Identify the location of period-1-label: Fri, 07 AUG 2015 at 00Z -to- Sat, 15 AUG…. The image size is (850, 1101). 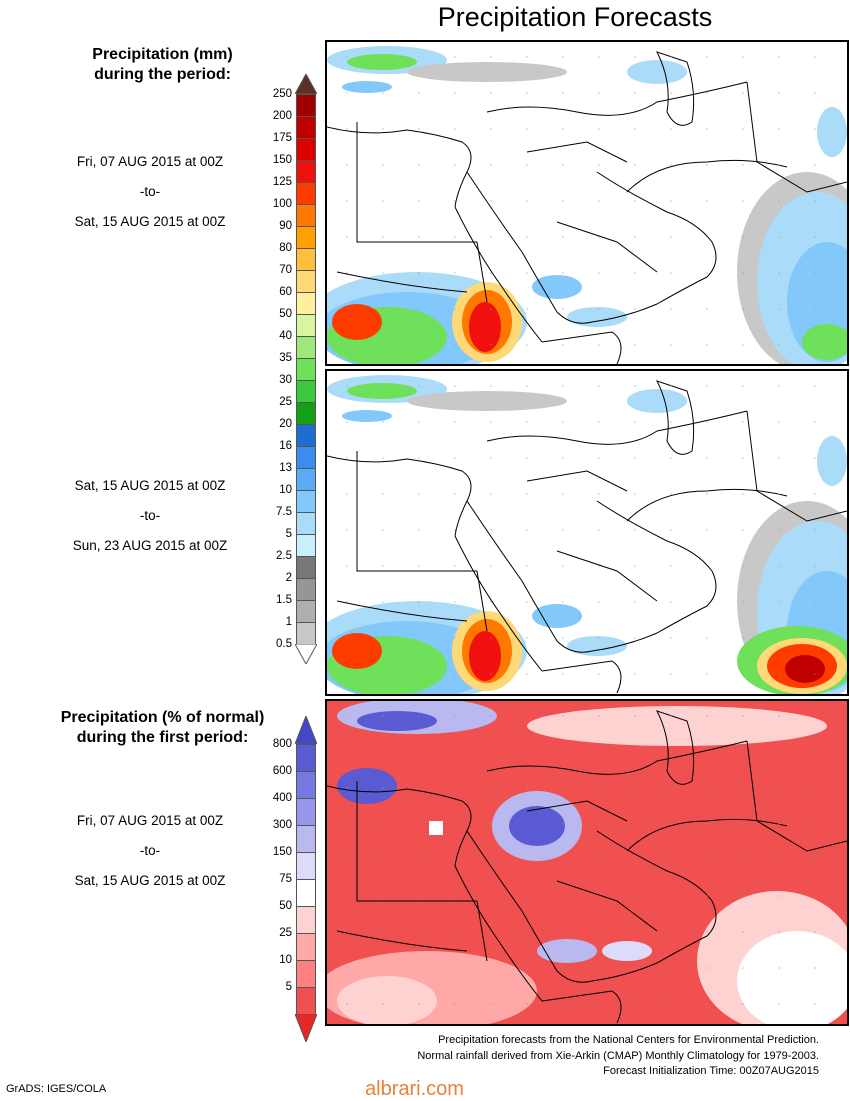
(150, 192).